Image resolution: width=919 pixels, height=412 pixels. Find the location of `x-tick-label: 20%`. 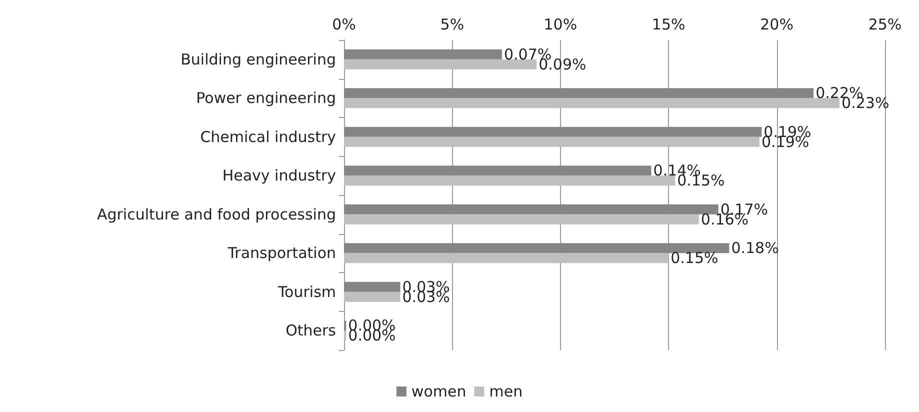

x-tick-label: 20% is located at coordinates (777, 25).